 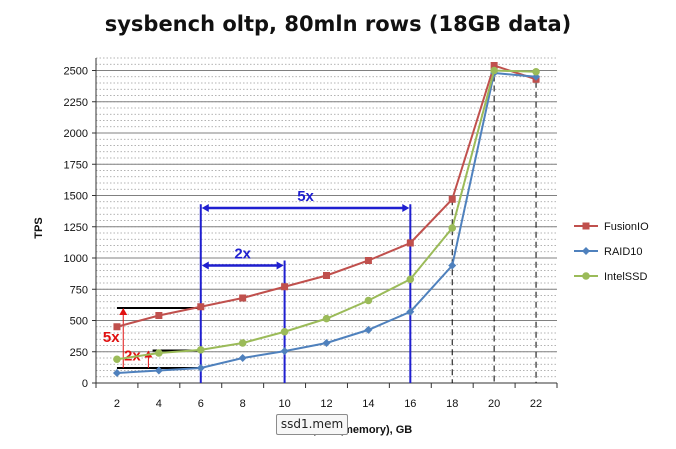 What do you see at coordinates (623, 252) in the screenshot?
I see `legend-label: RAID10` at bounding box center [623, 252].